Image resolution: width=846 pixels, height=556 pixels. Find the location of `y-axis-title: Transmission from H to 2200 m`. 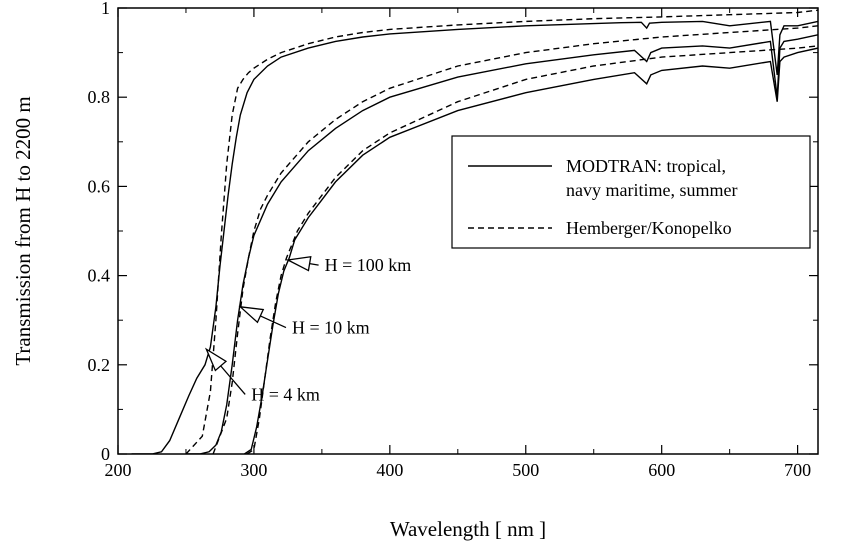

y-axis-title: Transmission from H to 2200 m is located at coordinates (23, 230).